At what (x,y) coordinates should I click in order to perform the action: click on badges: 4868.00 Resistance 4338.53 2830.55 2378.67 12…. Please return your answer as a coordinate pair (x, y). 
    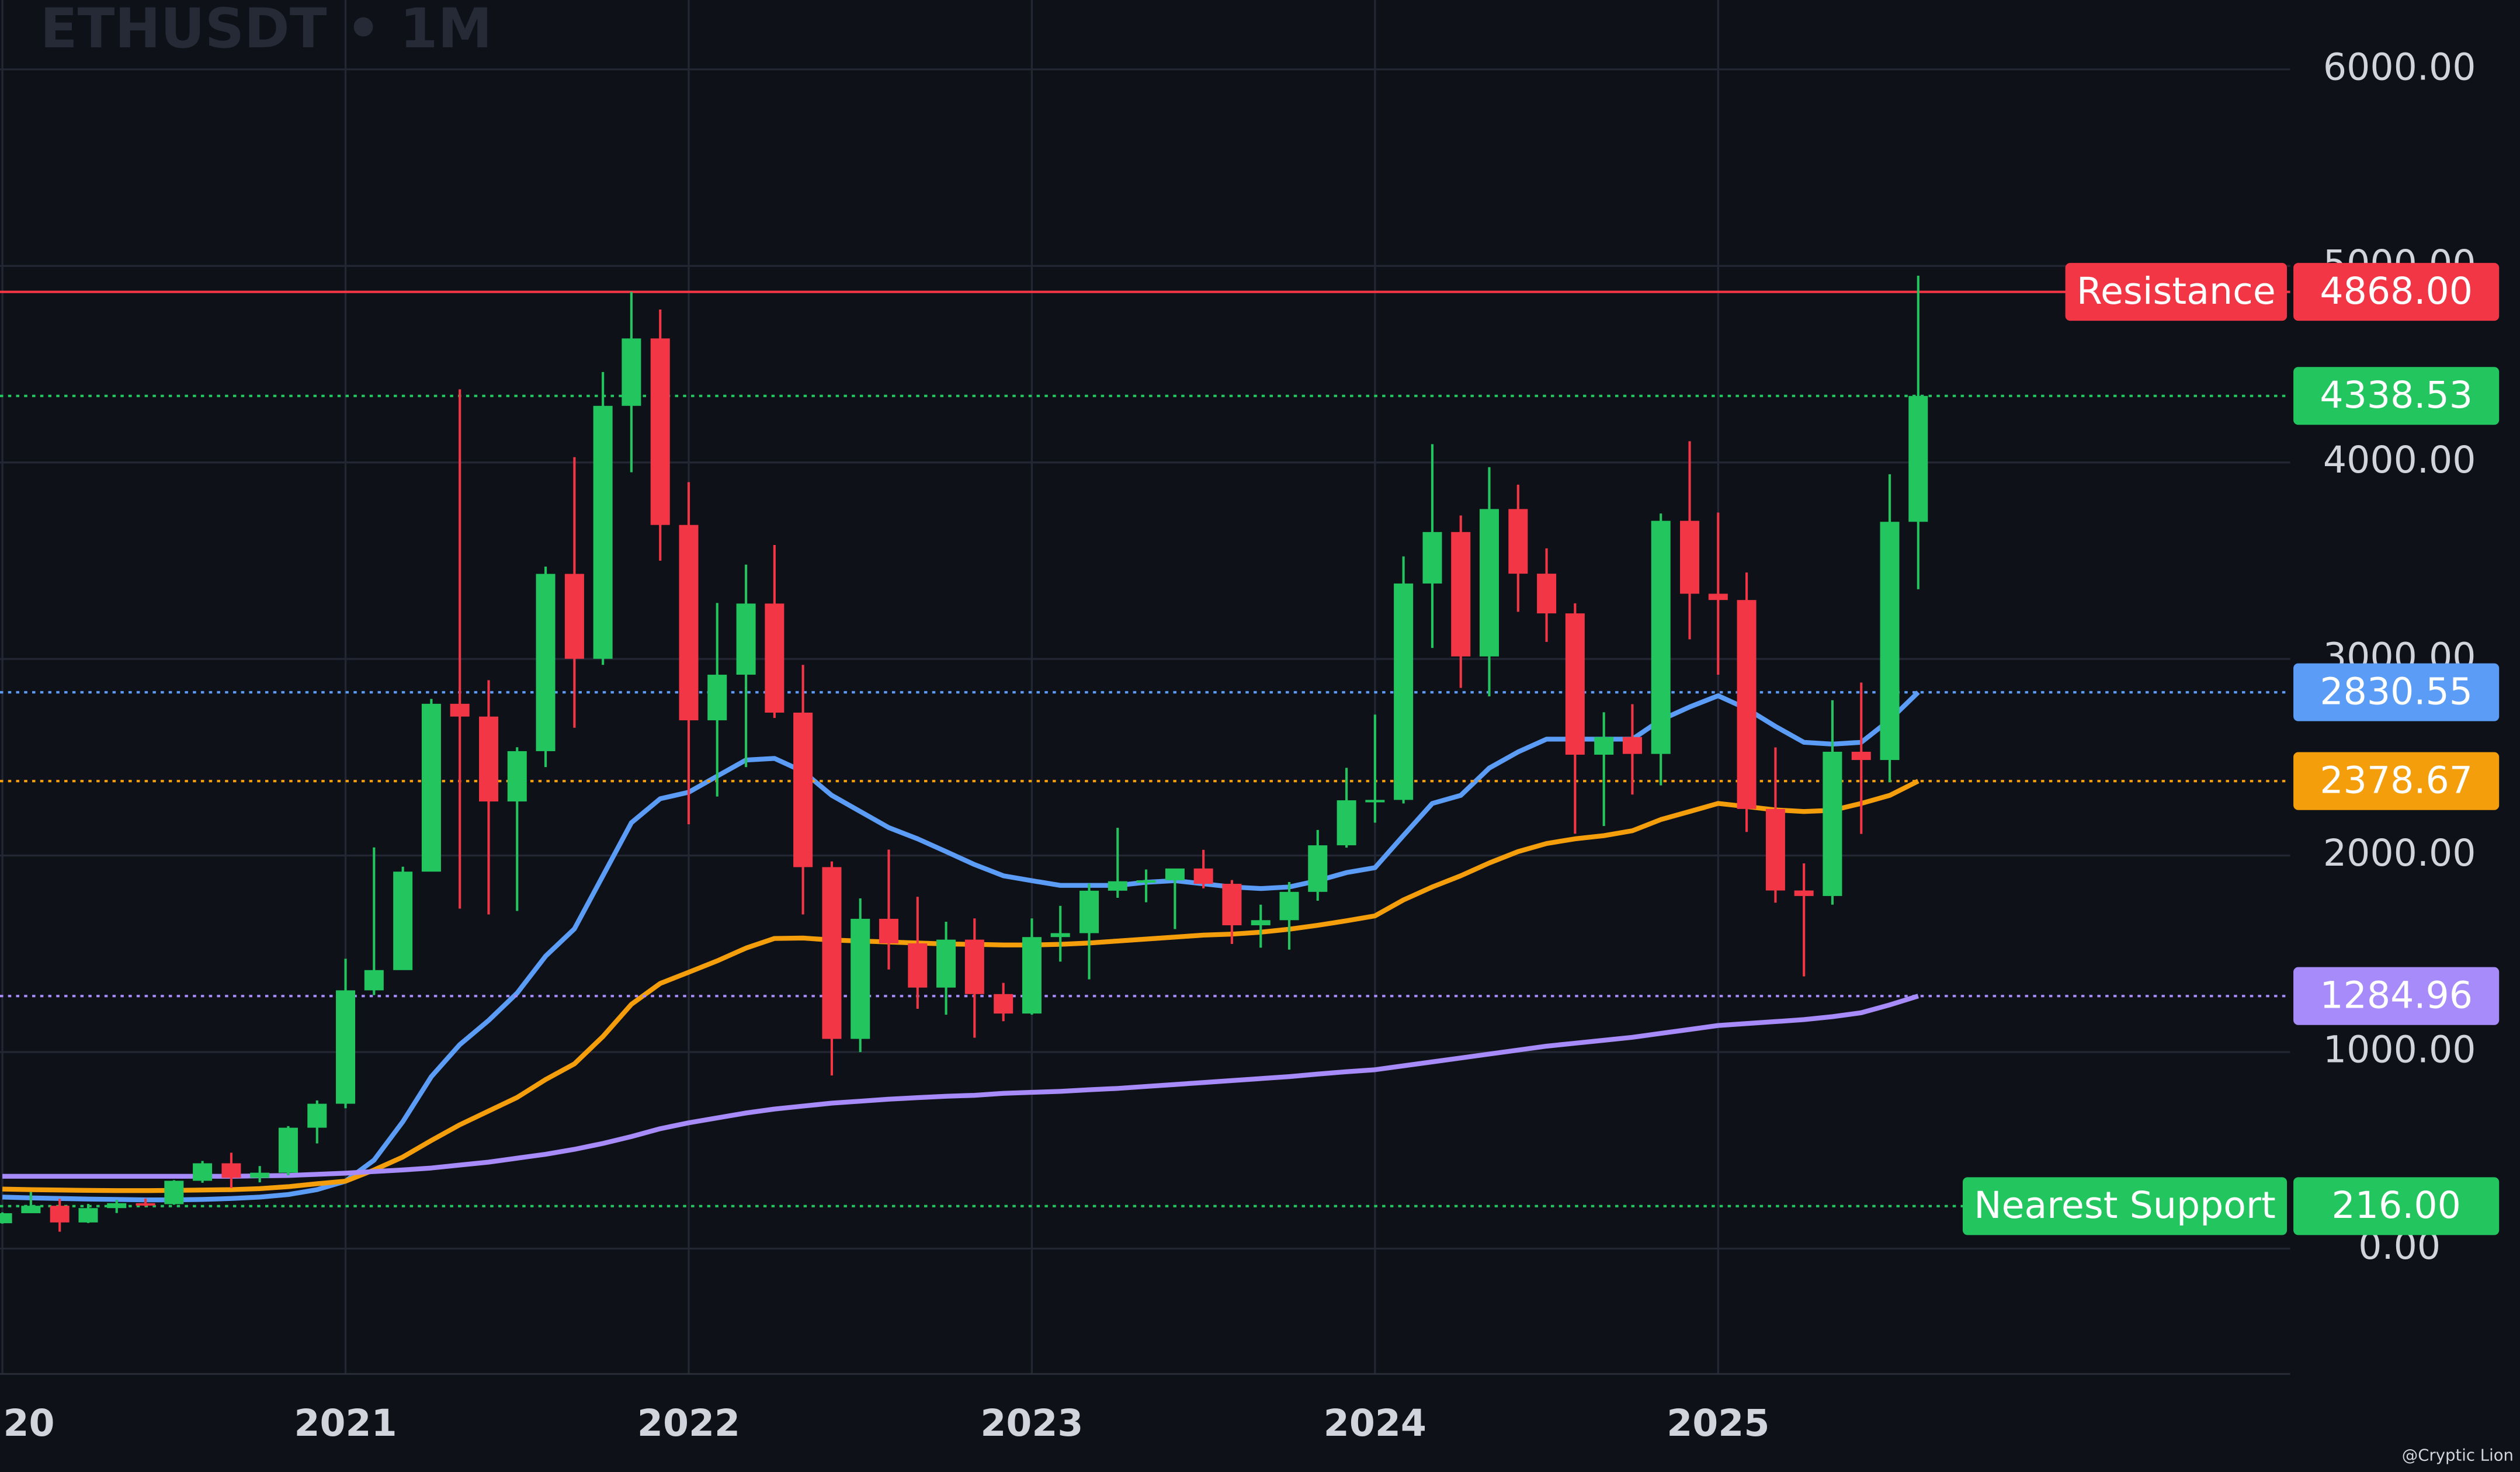
    Looking at the image, I should click on (2231, 749).